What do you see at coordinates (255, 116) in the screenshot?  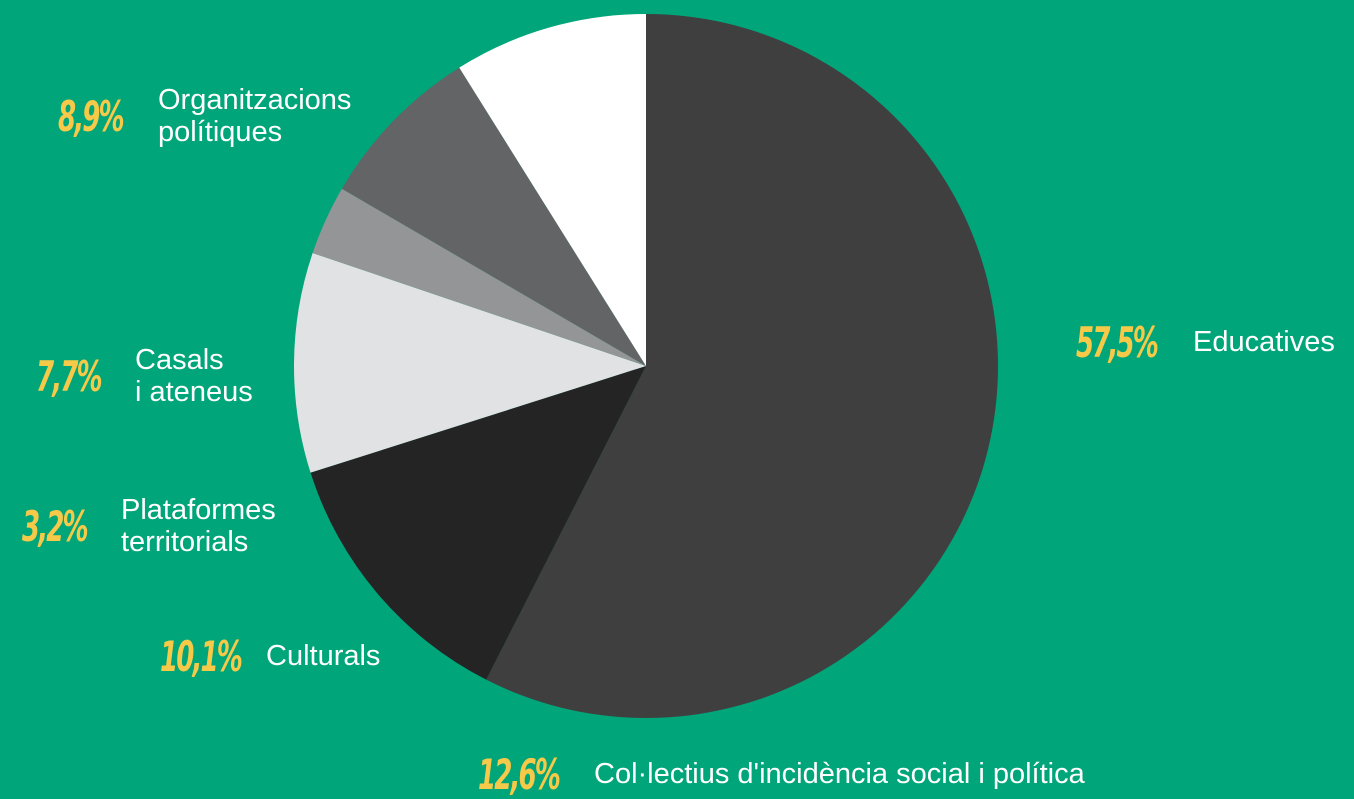 I see `name-organitzacions: Organitzacions polítiques` at bounding box center [255, 116].